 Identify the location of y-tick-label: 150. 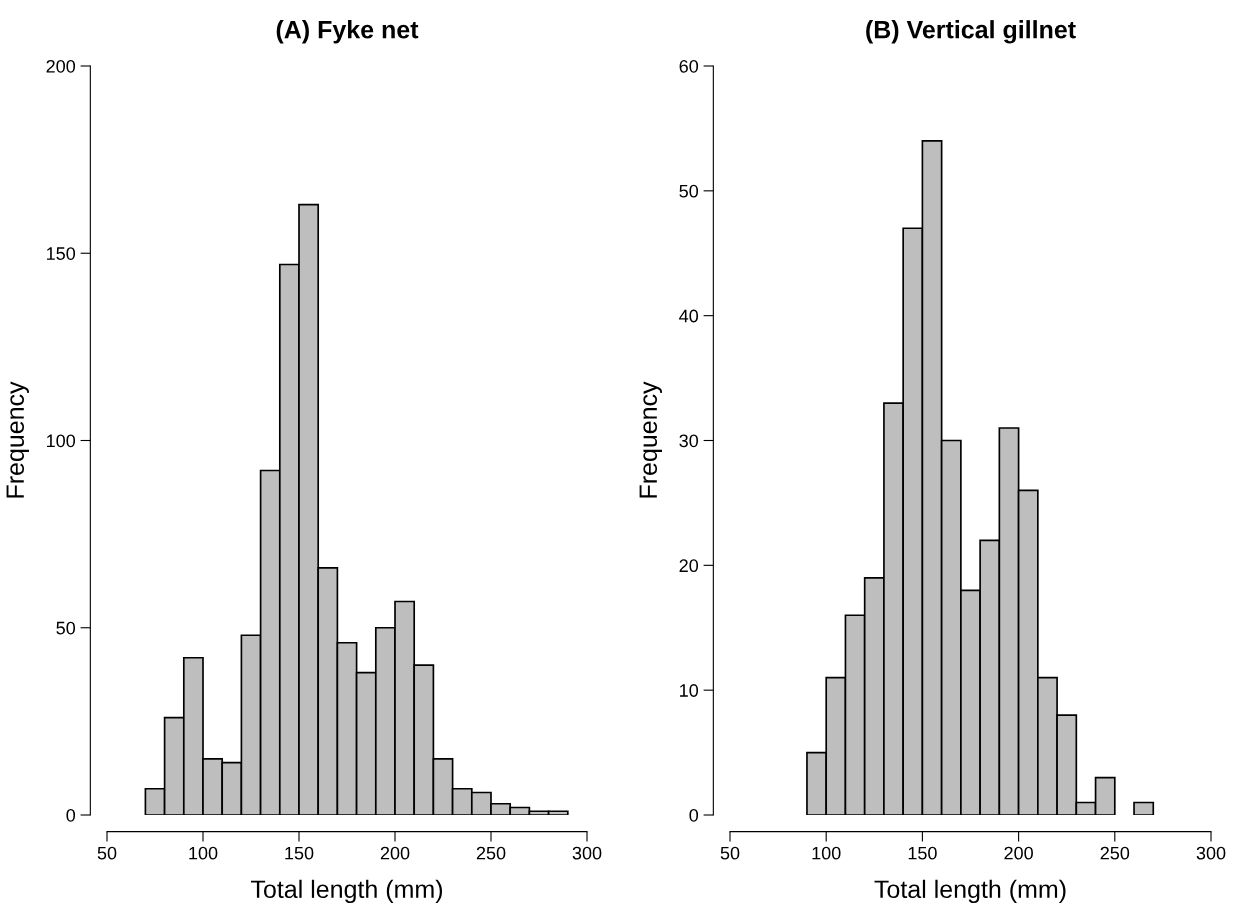
(61, 253).